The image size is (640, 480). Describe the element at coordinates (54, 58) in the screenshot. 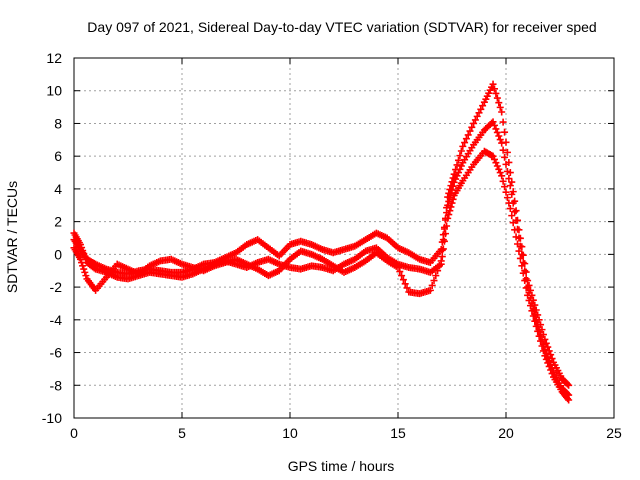

I see `y-tick-label: 12` at that location.